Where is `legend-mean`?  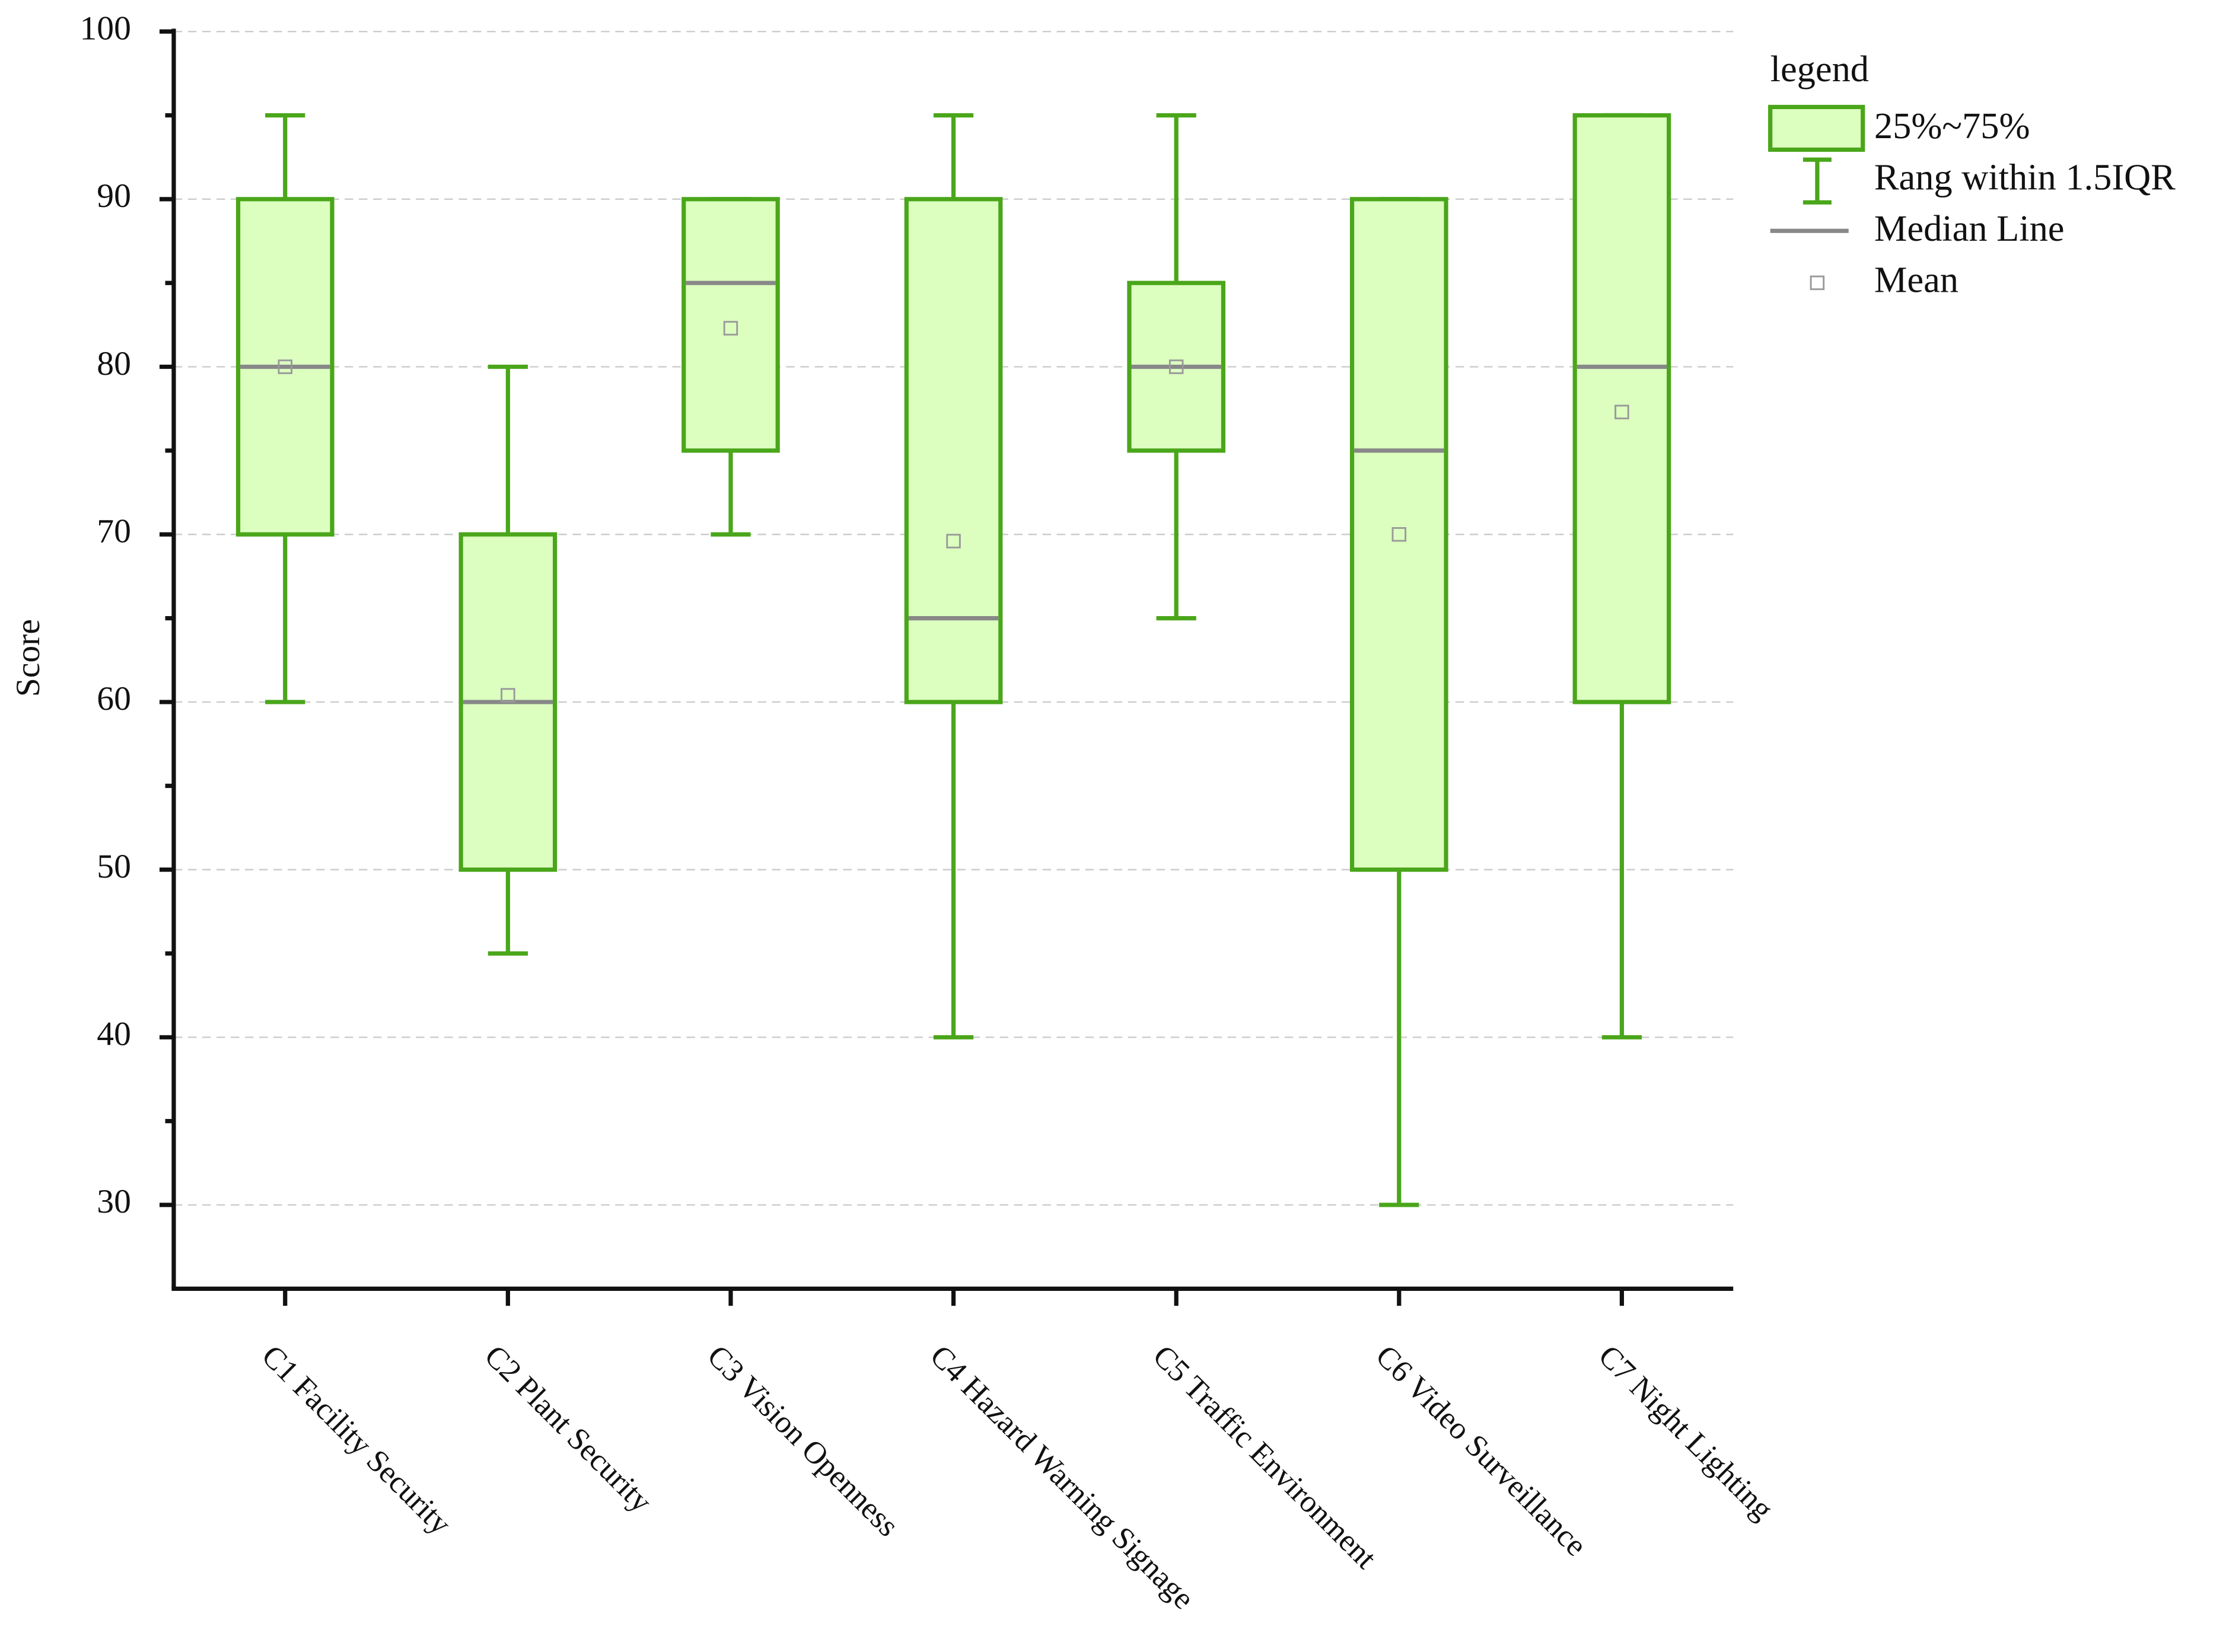 legend-mean is located at coordinates (1818, 283).